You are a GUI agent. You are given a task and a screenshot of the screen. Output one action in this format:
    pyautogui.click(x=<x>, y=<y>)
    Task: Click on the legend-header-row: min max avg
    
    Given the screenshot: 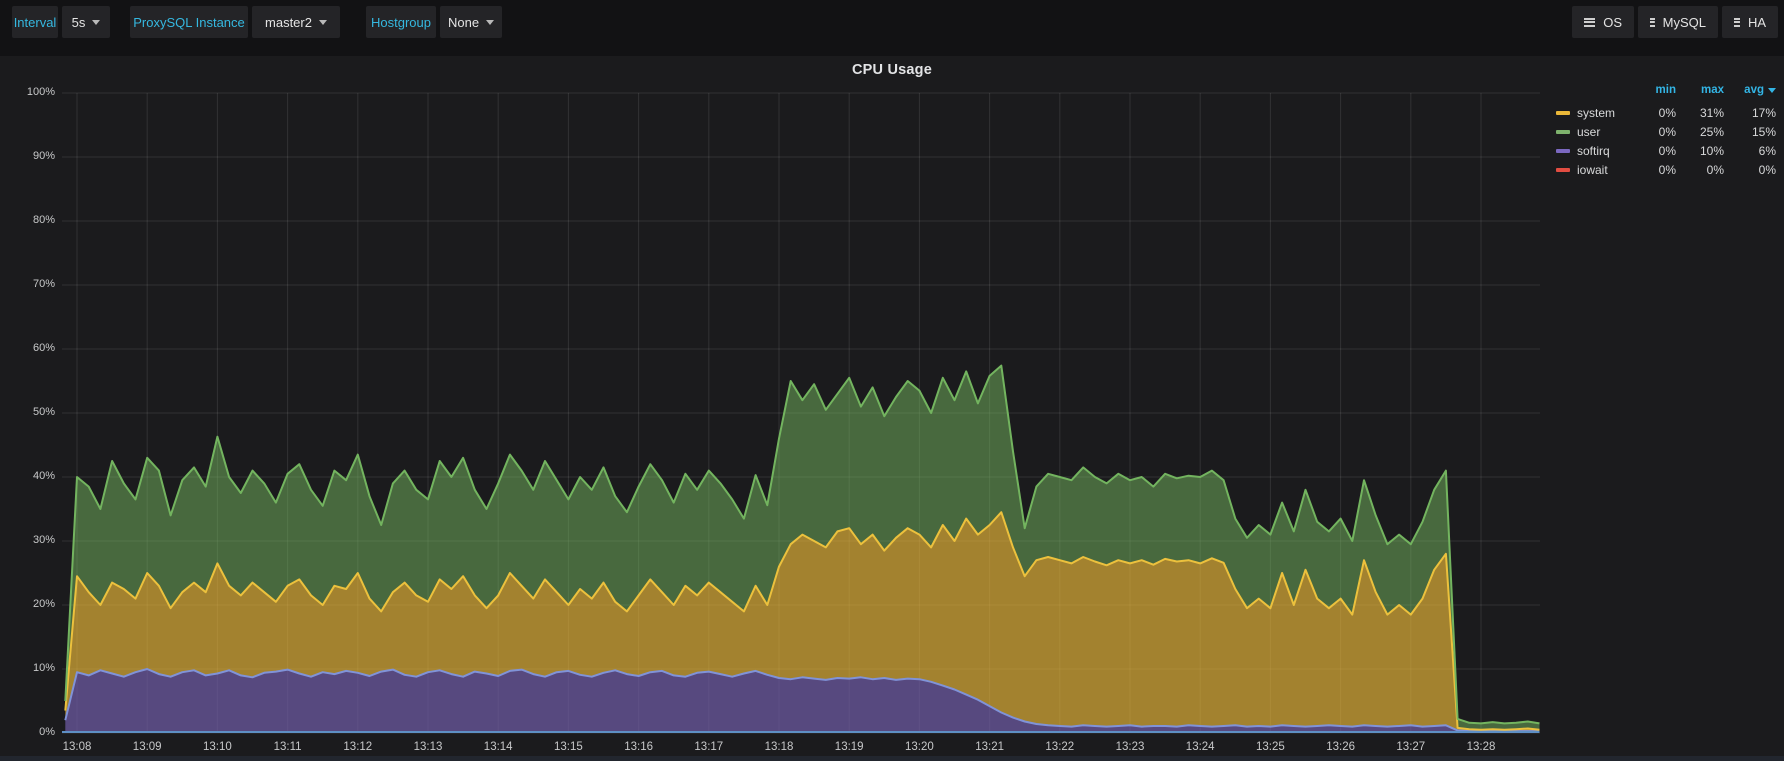 What is the action you would take?
    pyautogui.click(x=1666, y=89)
    